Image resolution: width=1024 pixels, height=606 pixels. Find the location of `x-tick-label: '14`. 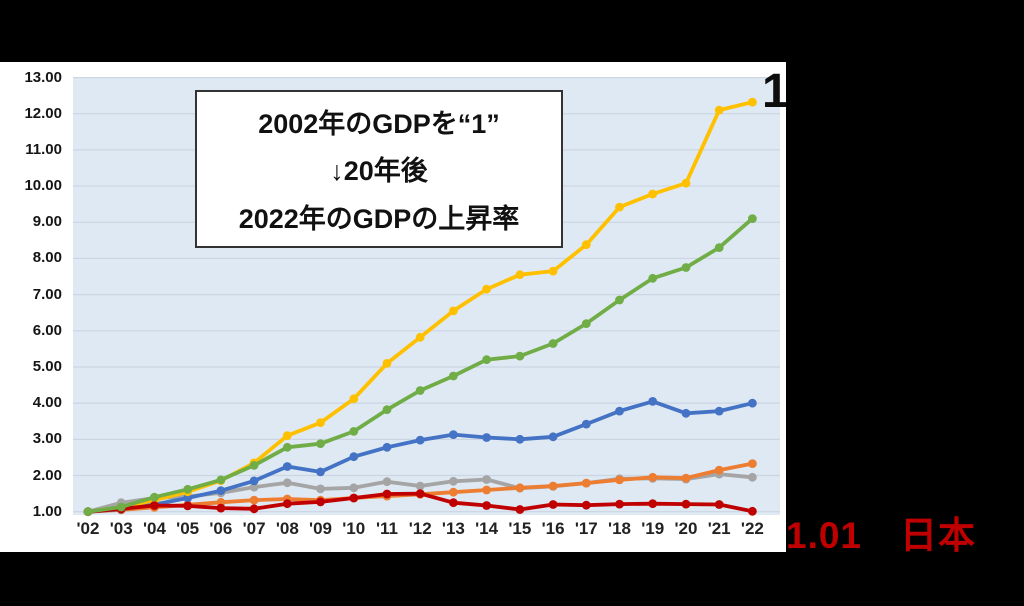

x-tick-label: '14 is located at coordinates (487, 528).